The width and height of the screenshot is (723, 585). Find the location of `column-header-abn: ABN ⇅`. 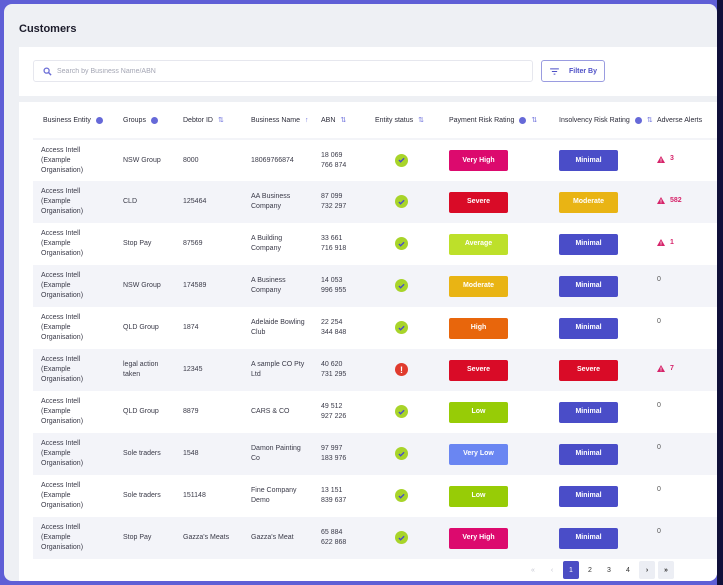

column-header-abn: ABN ⇅ is located at coordinates (343, 121).